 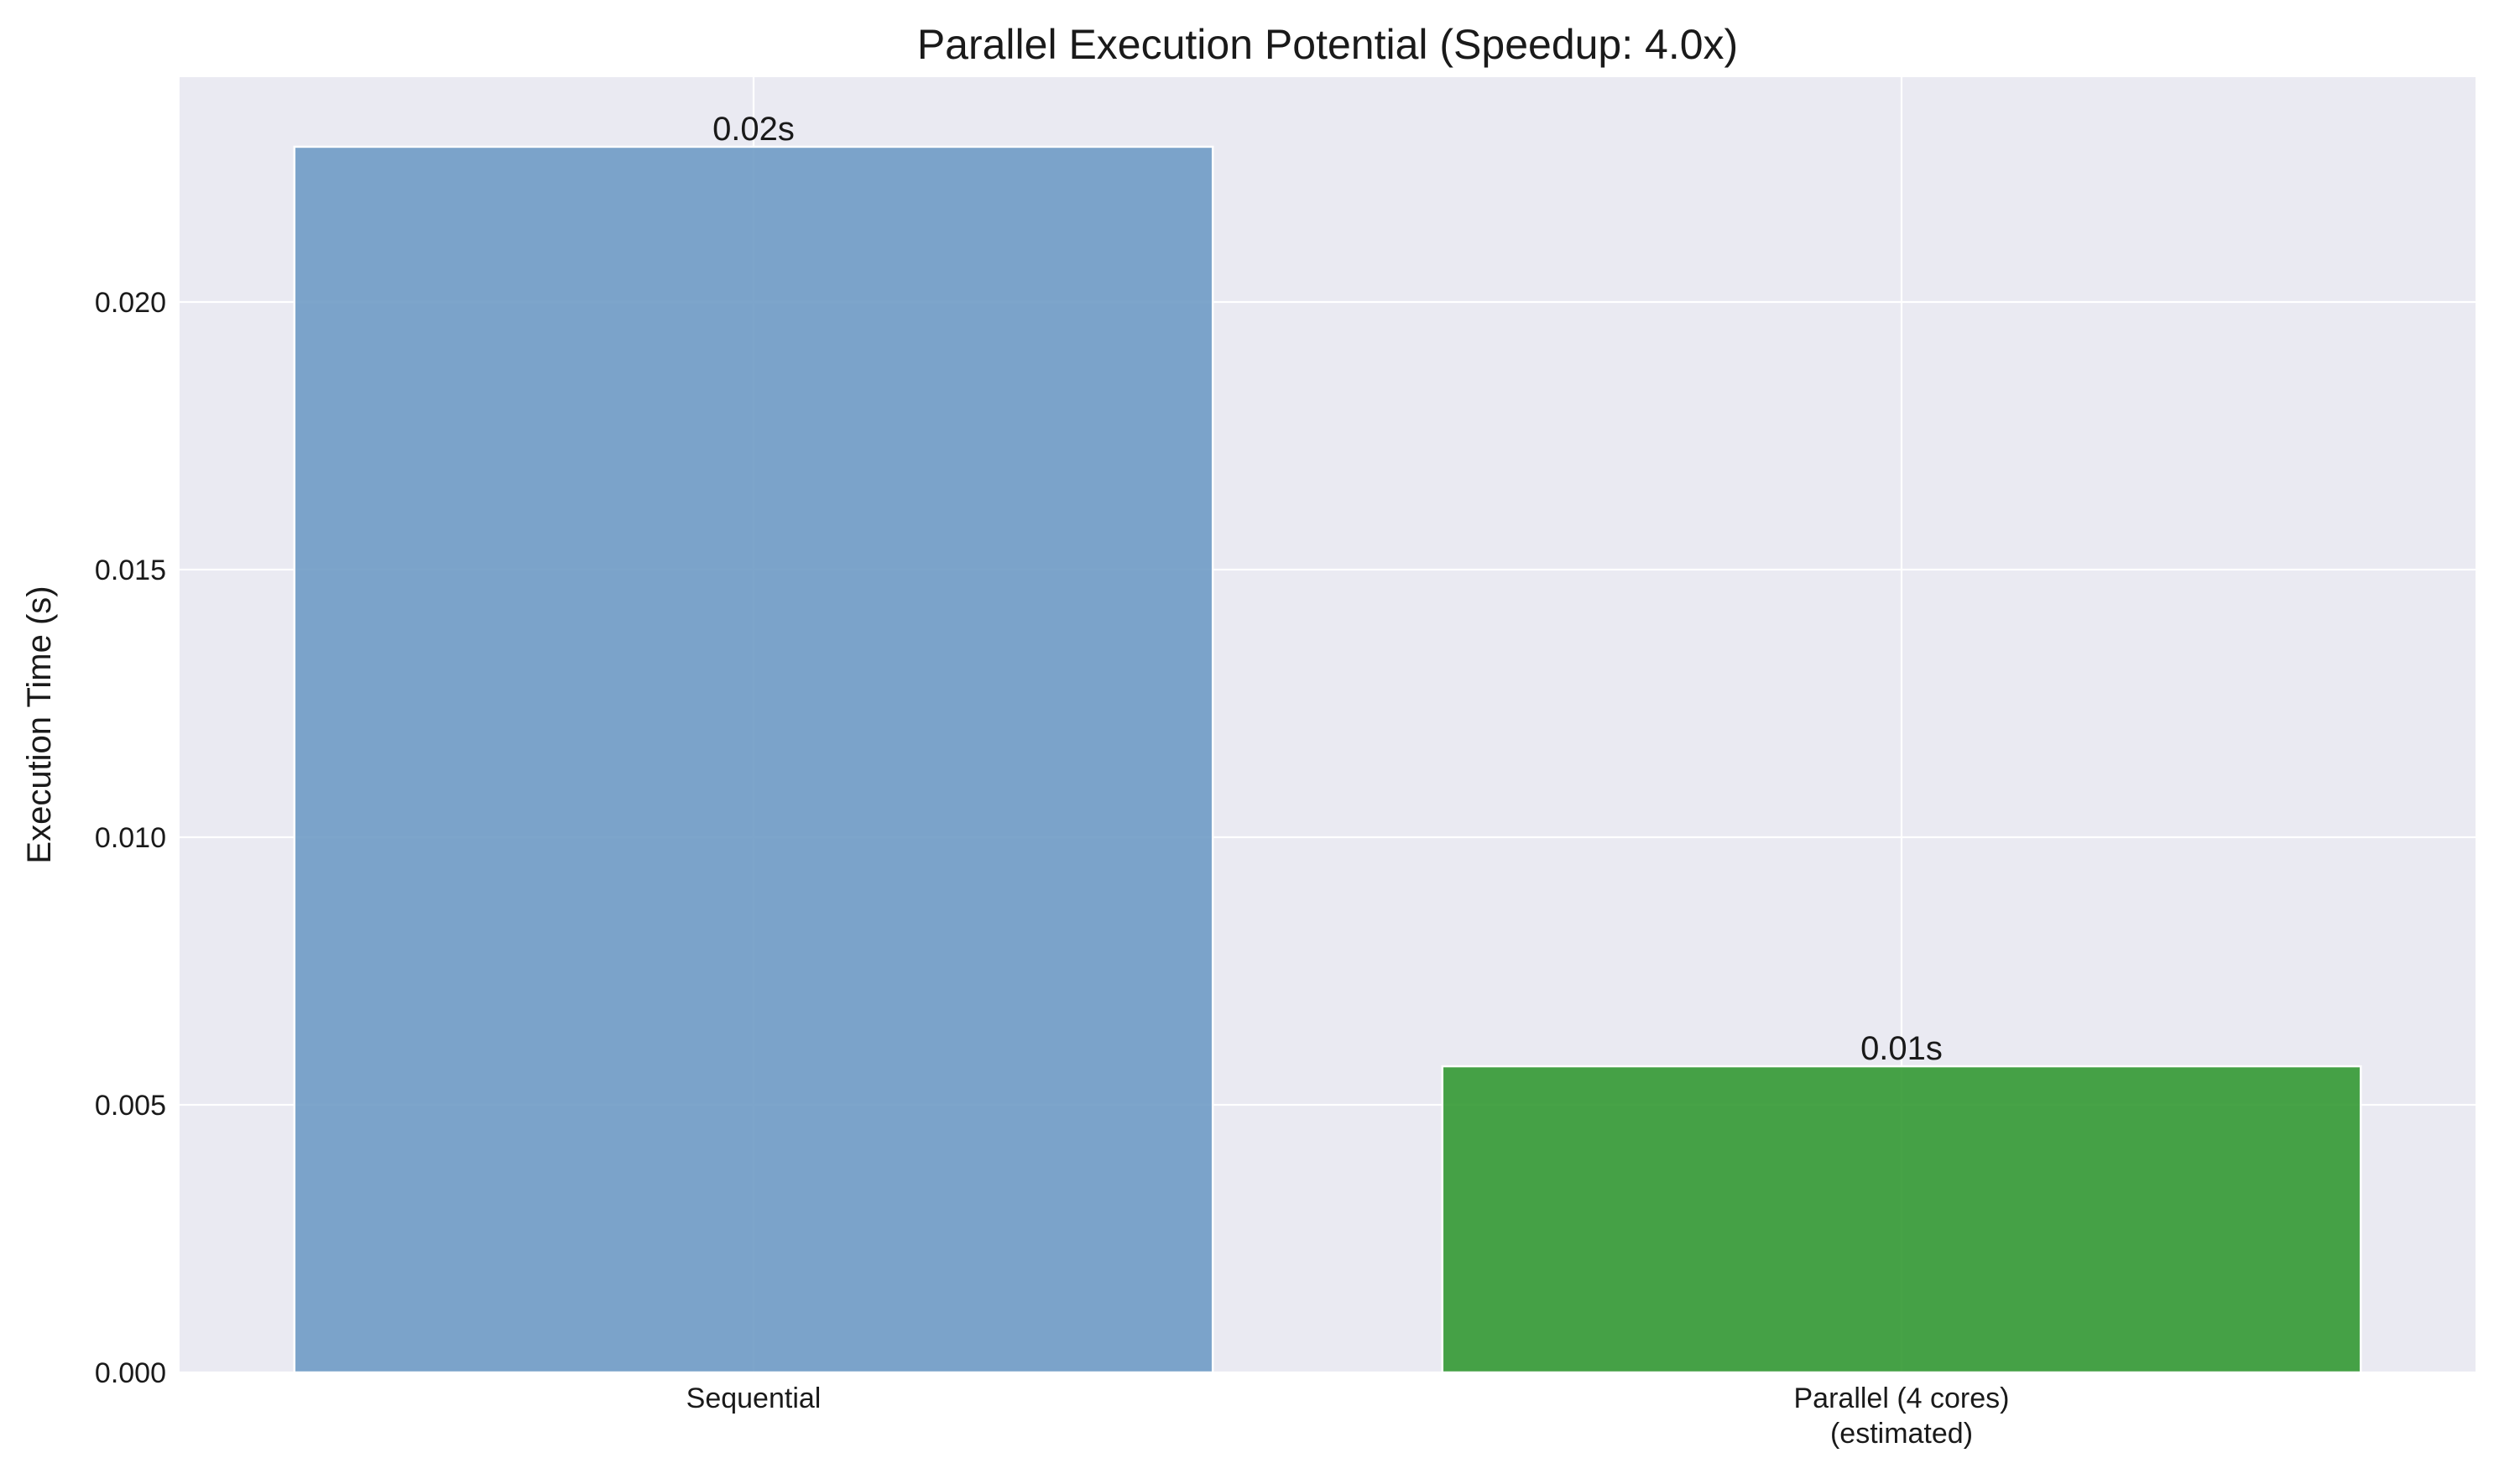 I want to click on x-tick-label-line: (estimated), so click(x=1901, y=1434).